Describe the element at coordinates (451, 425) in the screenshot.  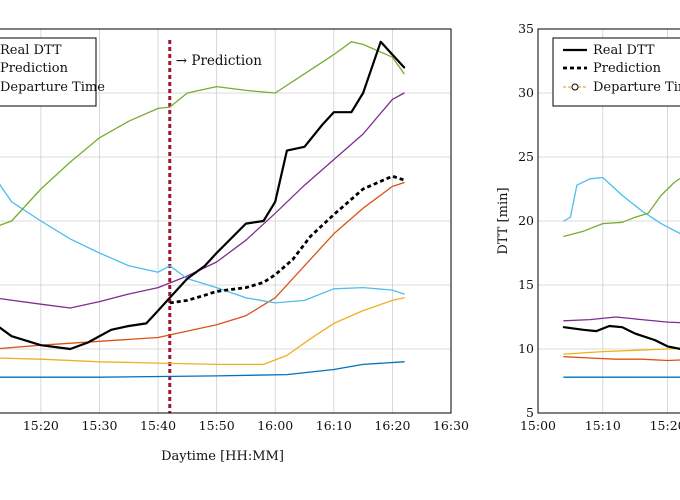
I see `x-tick-label: 16:30` at that location.